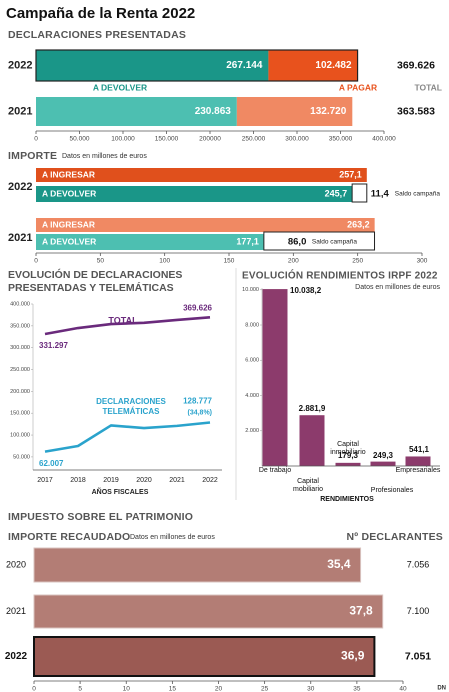  I want to click on chart-title: IMPORTE RECAUDADO, so click(69, 537).